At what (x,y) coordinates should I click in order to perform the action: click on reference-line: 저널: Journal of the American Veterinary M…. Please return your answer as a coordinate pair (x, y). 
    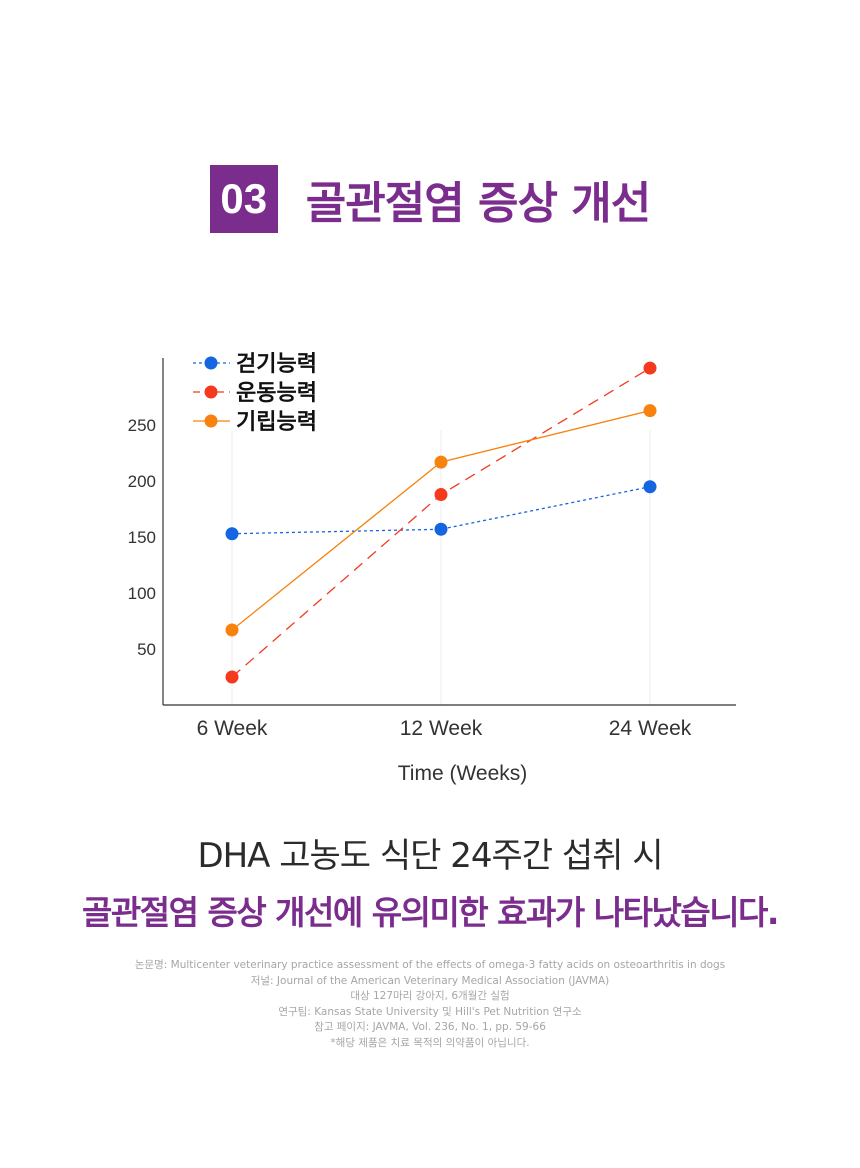
    Looking at the image, I should click on (430, 980).